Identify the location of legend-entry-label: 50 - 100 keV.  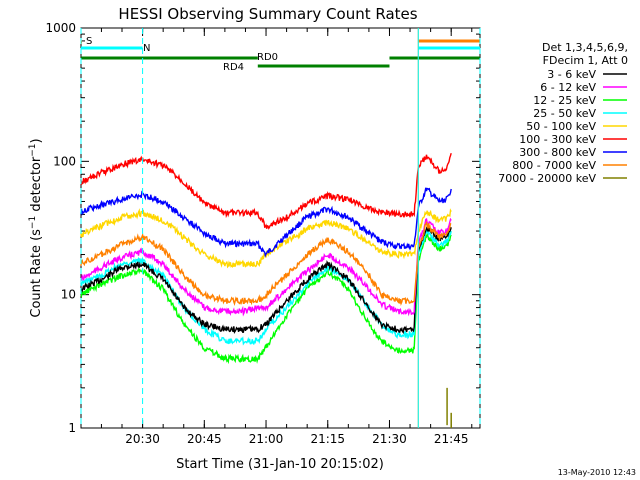
(561, 126).